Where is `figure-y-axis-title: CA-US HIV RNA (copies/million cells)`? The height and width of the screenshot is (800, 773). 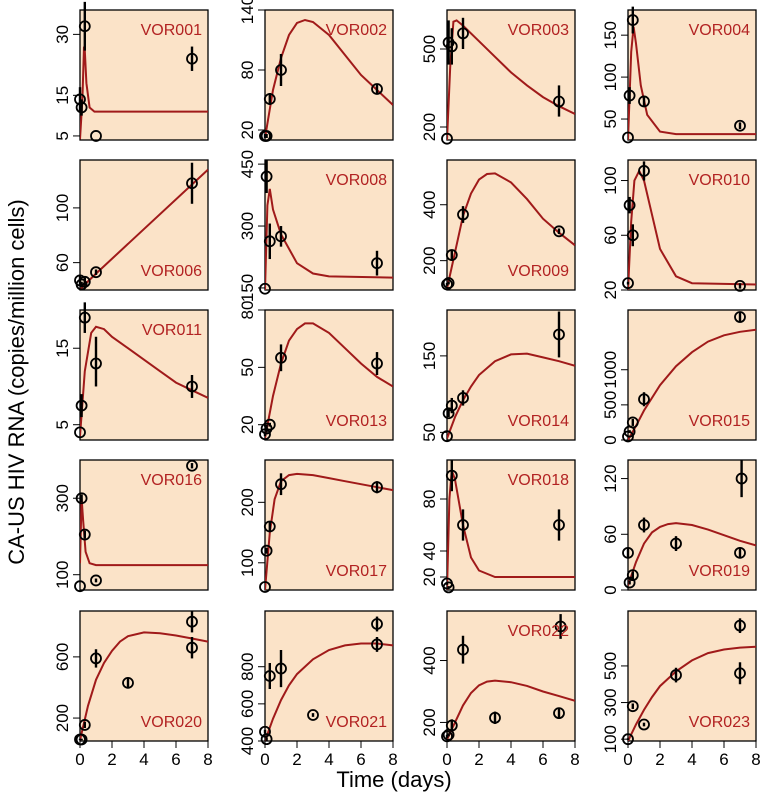 figure-y-axis-title: CA-US HIV RNA (copies/million cells) is located at coordinates (16, 382).